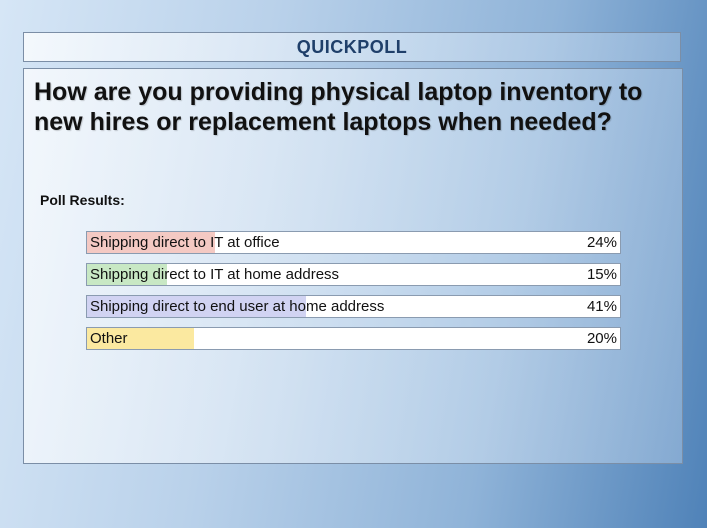  Describe the element at coordinates (82, 200) in the screenshot. I see `poll-results-label: Poll Results:` at that location.